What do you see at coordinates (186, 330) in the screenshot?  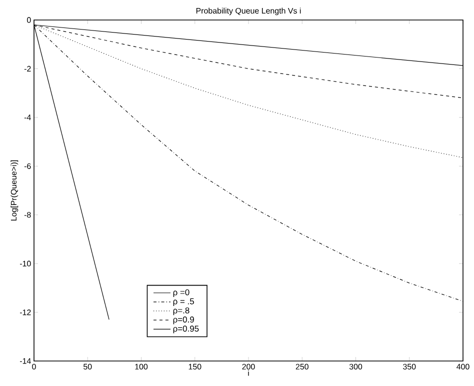 I see `legend-label: ρ=0.95` at bounding box center [186, 330].